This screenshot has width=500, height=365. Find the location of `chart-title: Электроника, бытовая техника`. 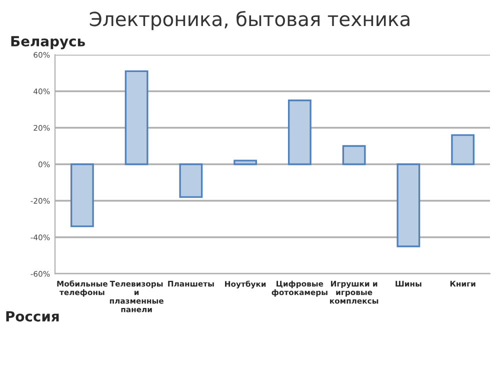

chart-title: Электроника, бытовая техника is located at coordinates (250, 20).